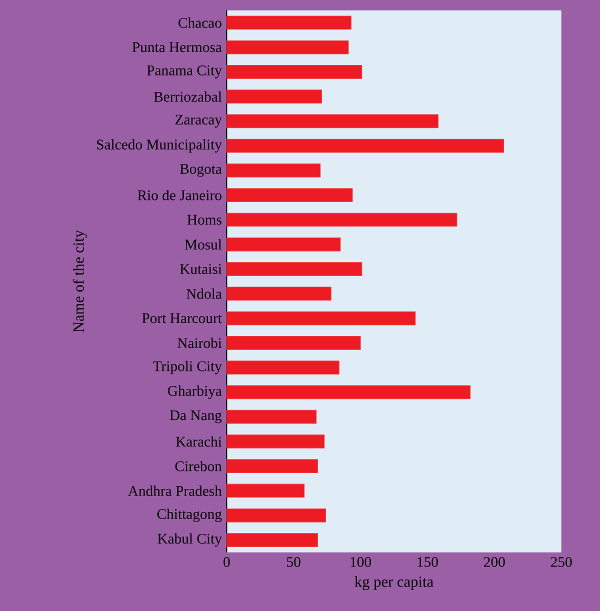 Image resolution: width=600 pixels, height=611 pixels. I want to click on x-tick-label: 100, so click(360, 562).